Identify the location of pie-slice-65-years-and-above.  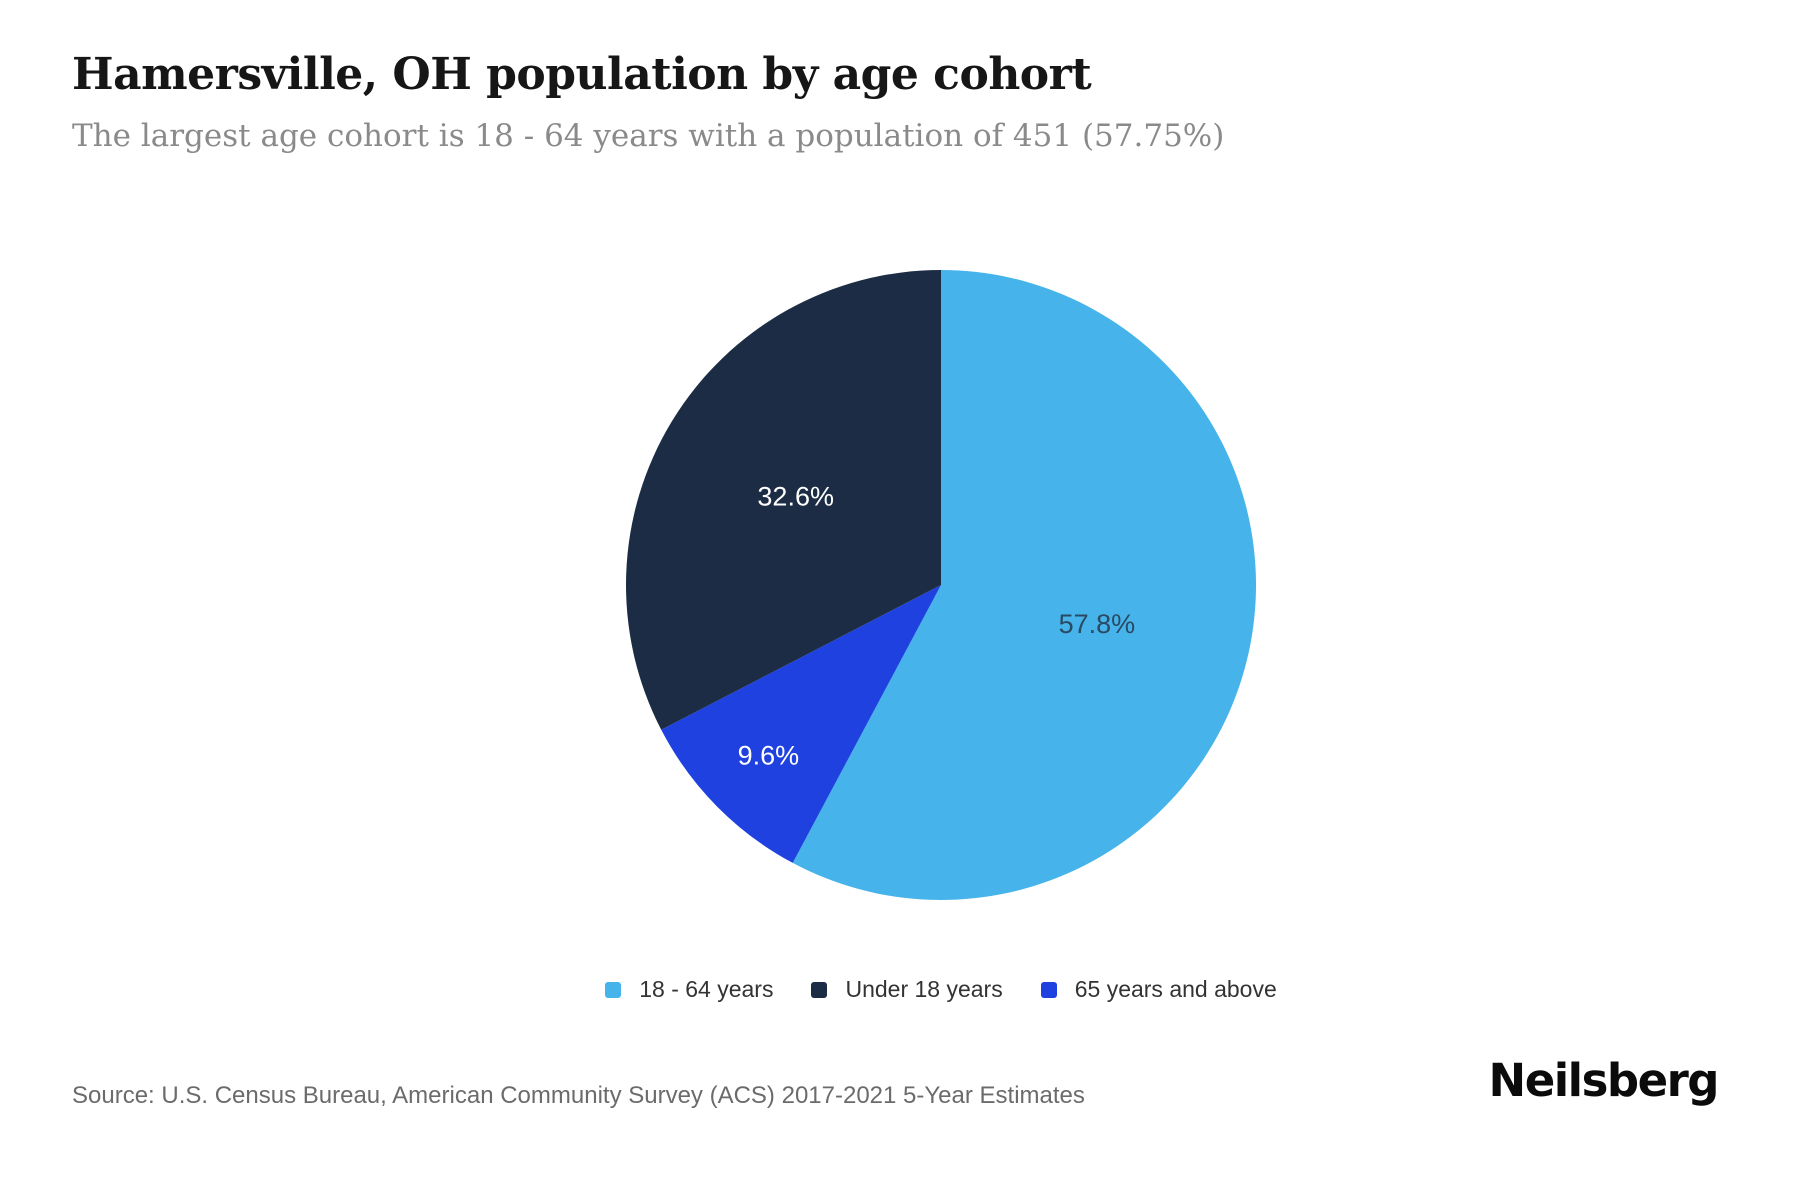
(801, 724).